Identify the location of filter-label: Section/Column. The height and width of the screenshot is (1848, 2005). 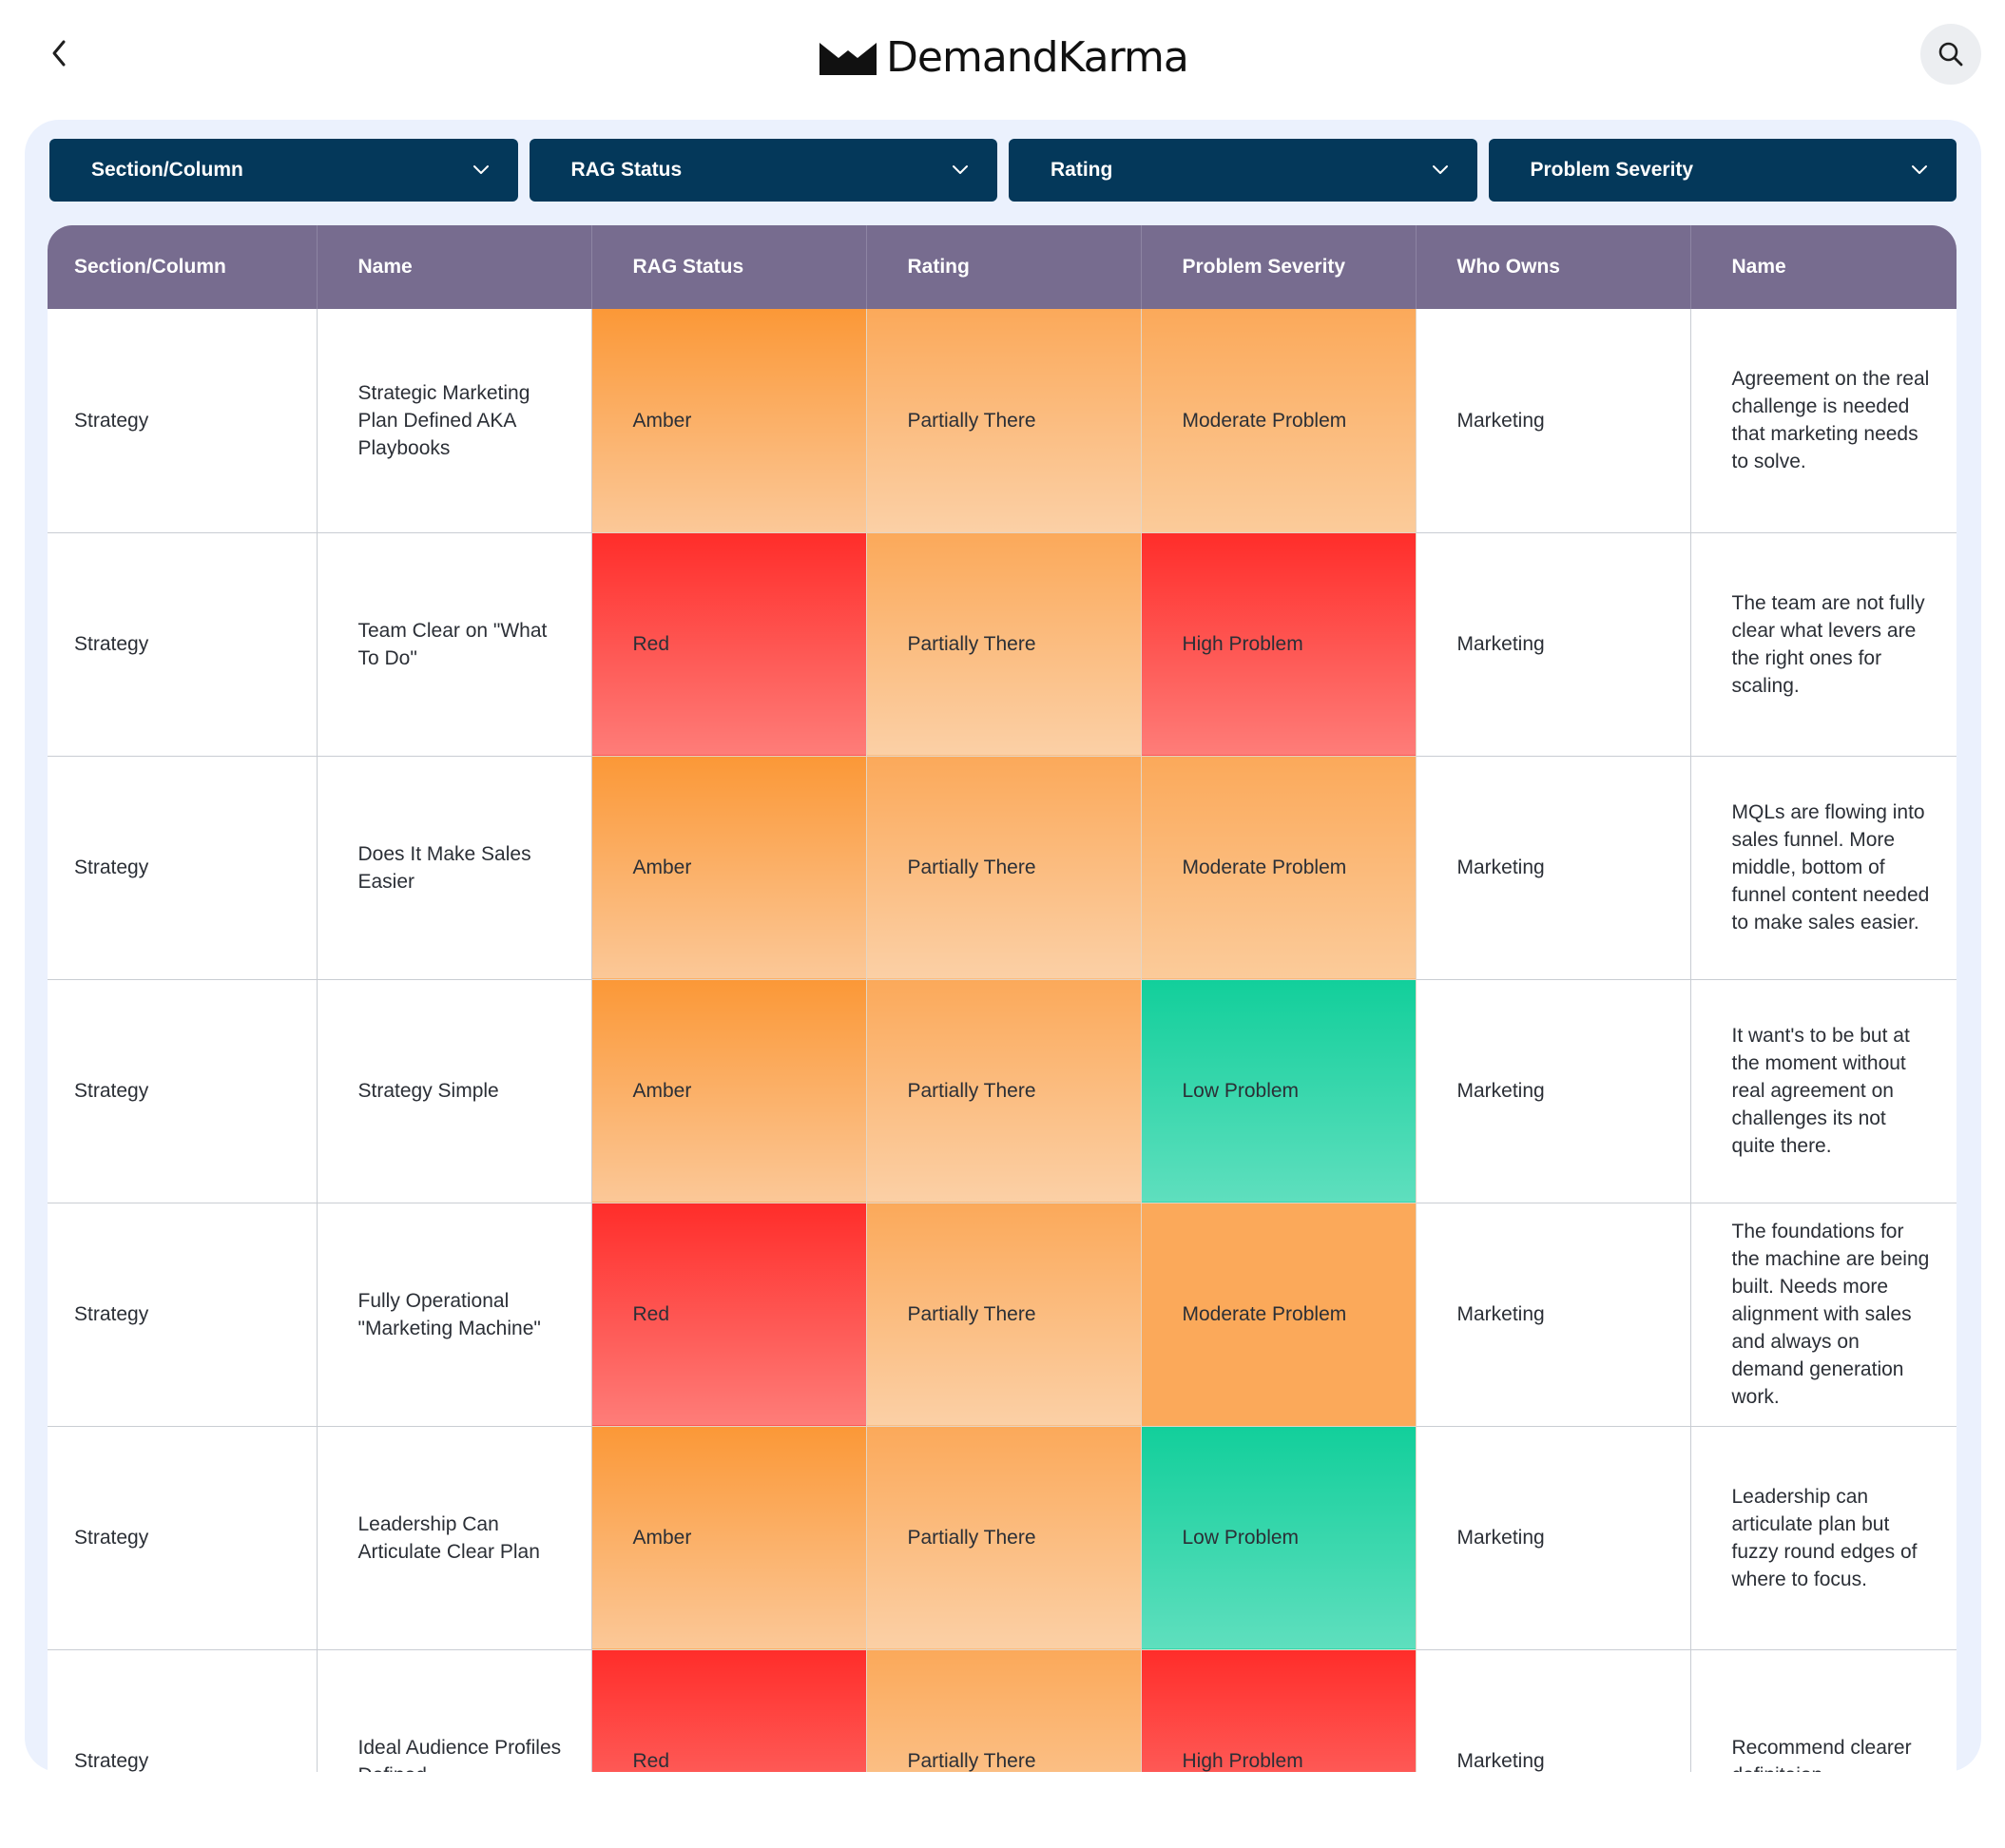
(167, 170).